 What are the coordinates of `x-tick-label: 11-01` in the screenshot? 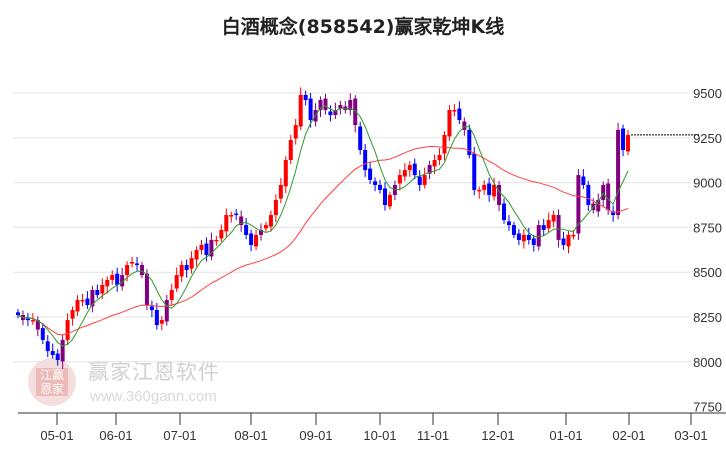 It's located at (433, 435).